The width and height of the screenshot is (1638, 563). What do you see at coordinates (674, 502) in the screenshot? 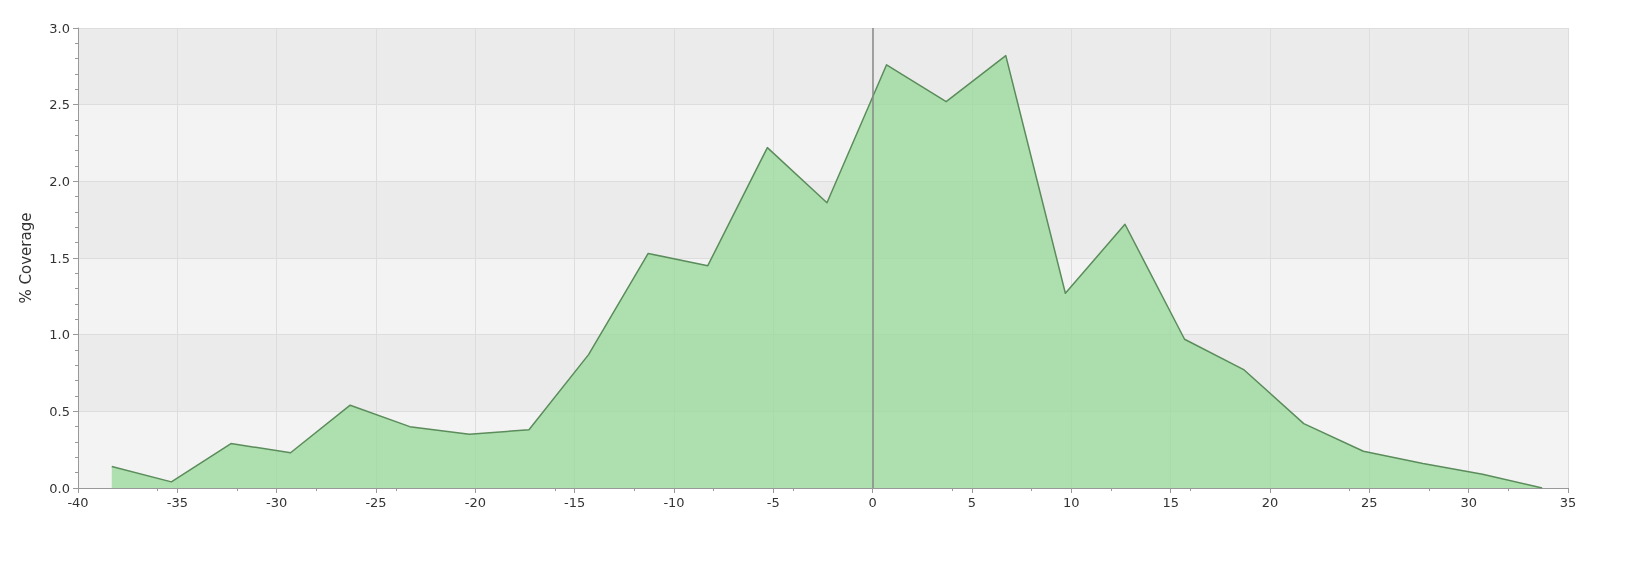
I see `x-tick-label: -10` at bounding box center [674, 502].